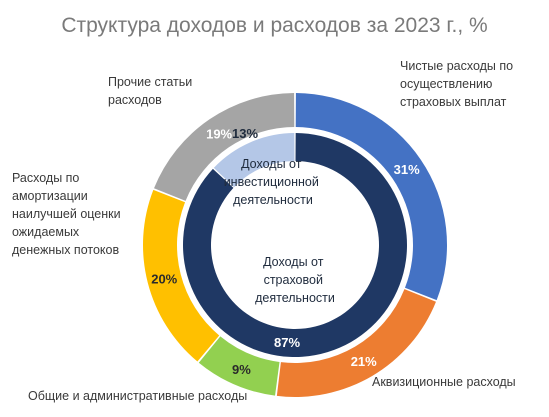  I want to click on outer-pct-label-4: 19%, so click(219, 133).